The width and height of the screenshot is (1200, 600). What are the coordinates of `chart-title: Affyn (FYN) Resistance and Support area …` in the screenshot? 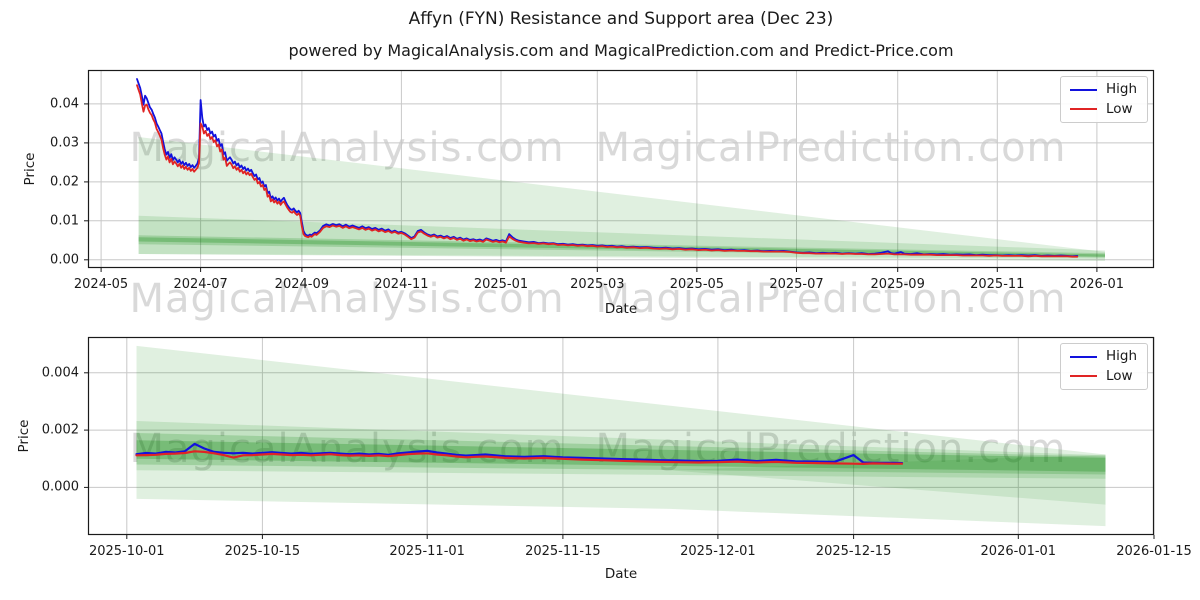 It's located at (621, 19).